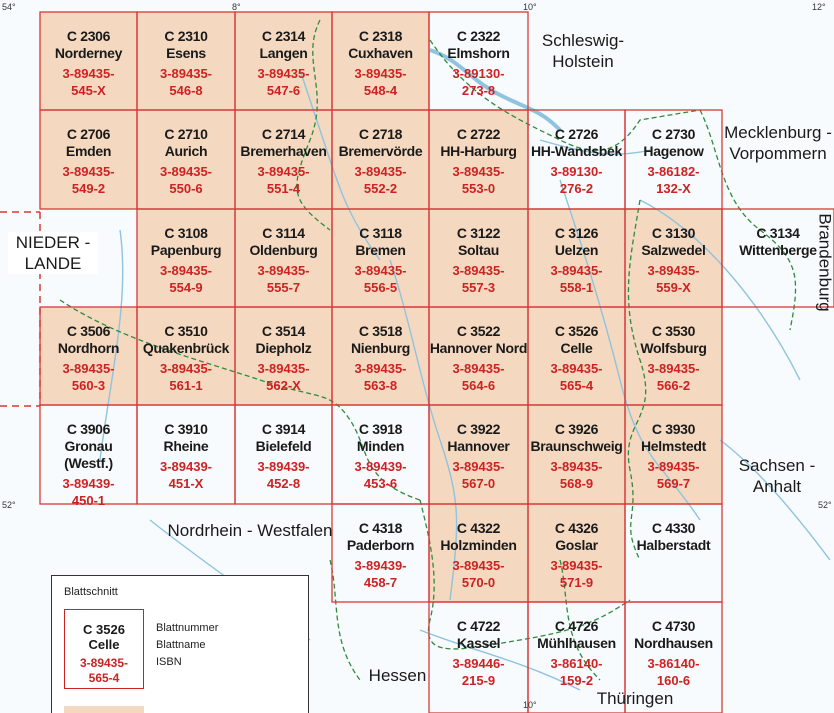 This screenshot has height=713, width=834. Describe the element at coordinates (478, 90) in the screenshot. I see `sheet-isbn-part2: 273-8` at that location.